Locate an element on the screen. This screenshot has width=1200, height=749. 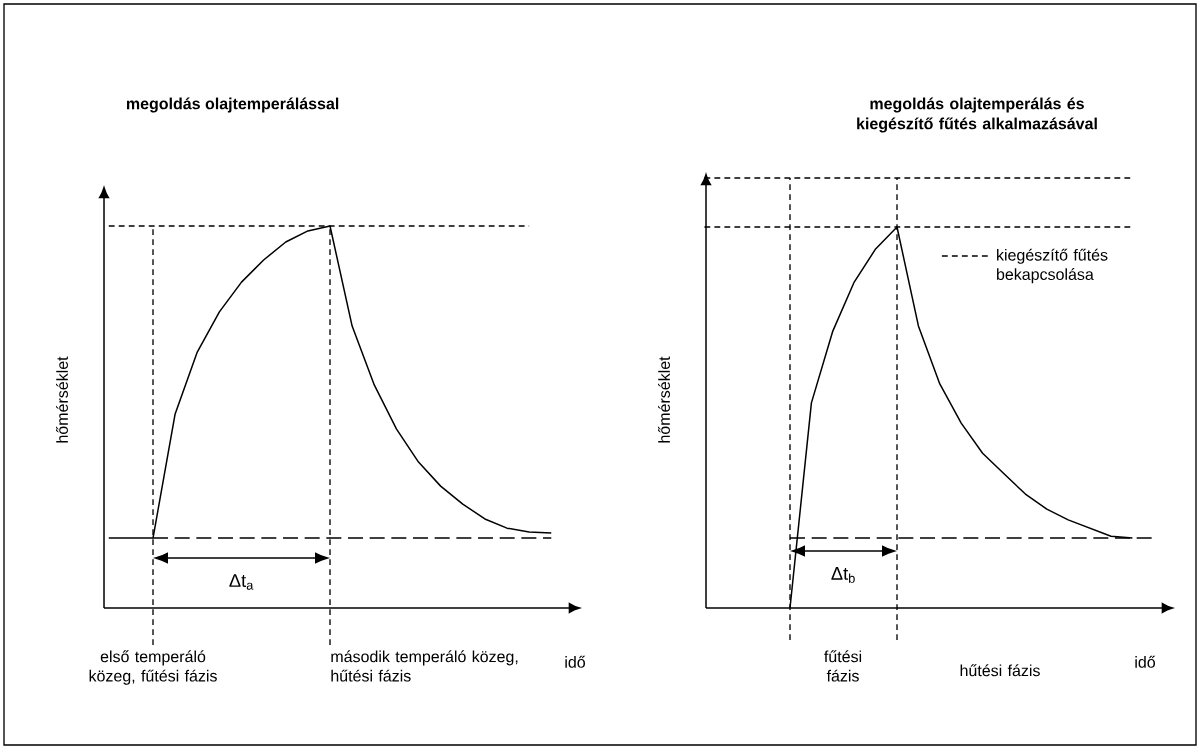
text: fűtési fázis is located at coordinates (843, 666).